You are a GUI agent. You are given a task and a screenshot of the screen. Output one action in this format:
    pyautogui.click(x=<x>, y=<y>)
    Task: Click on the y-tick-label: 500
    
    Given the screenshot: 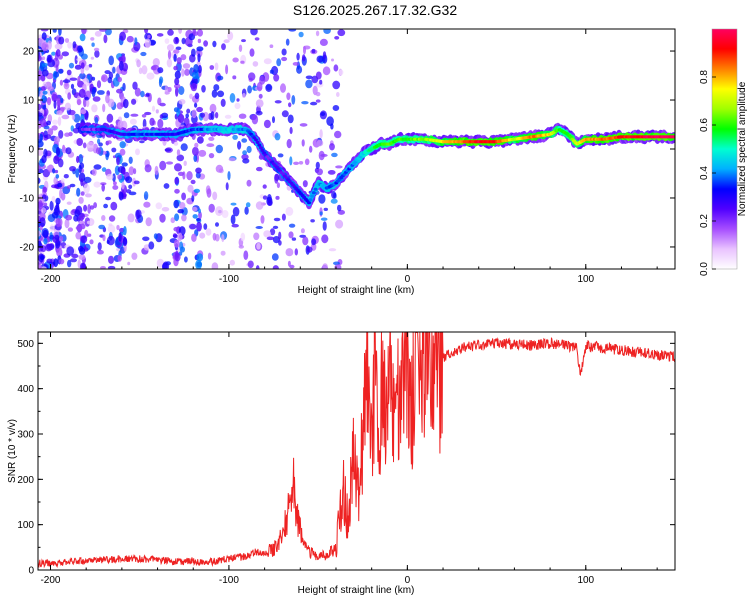 What is the action you would take?
    pyautogui.click(x=25, y=344)
    